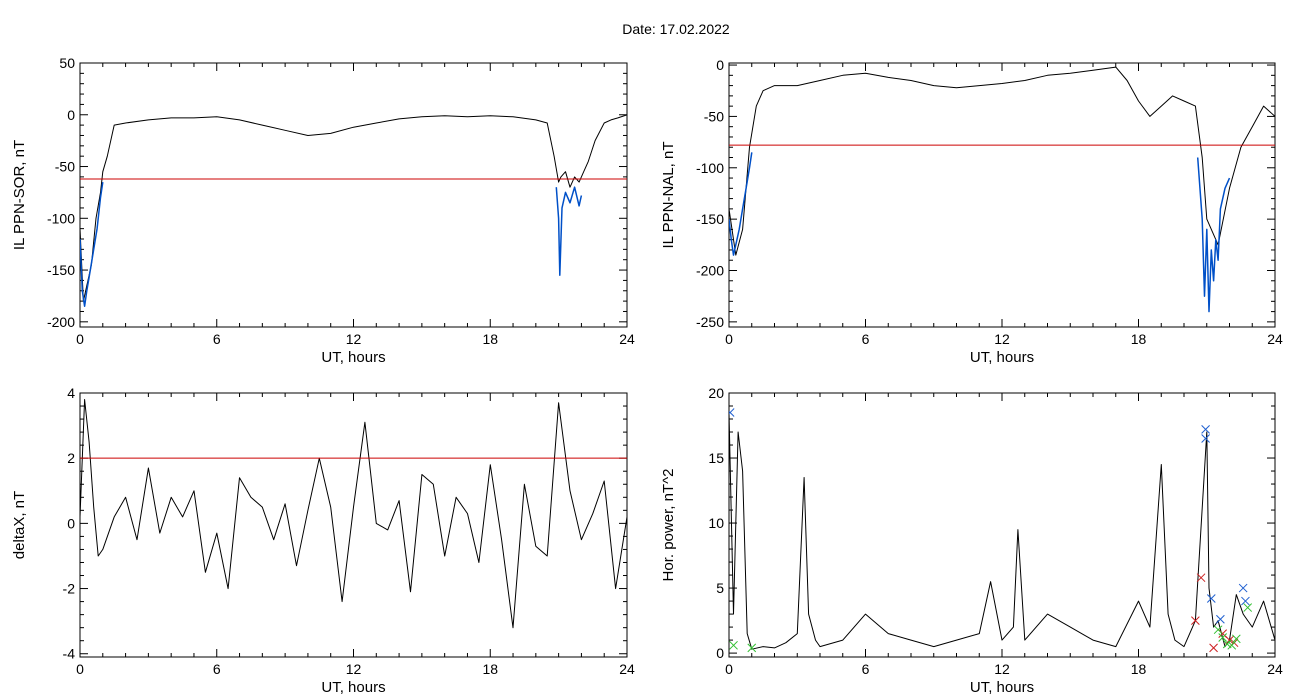 The image size is (1300, 700). I want to click on y-tick-label: 5, so click(720, 588).